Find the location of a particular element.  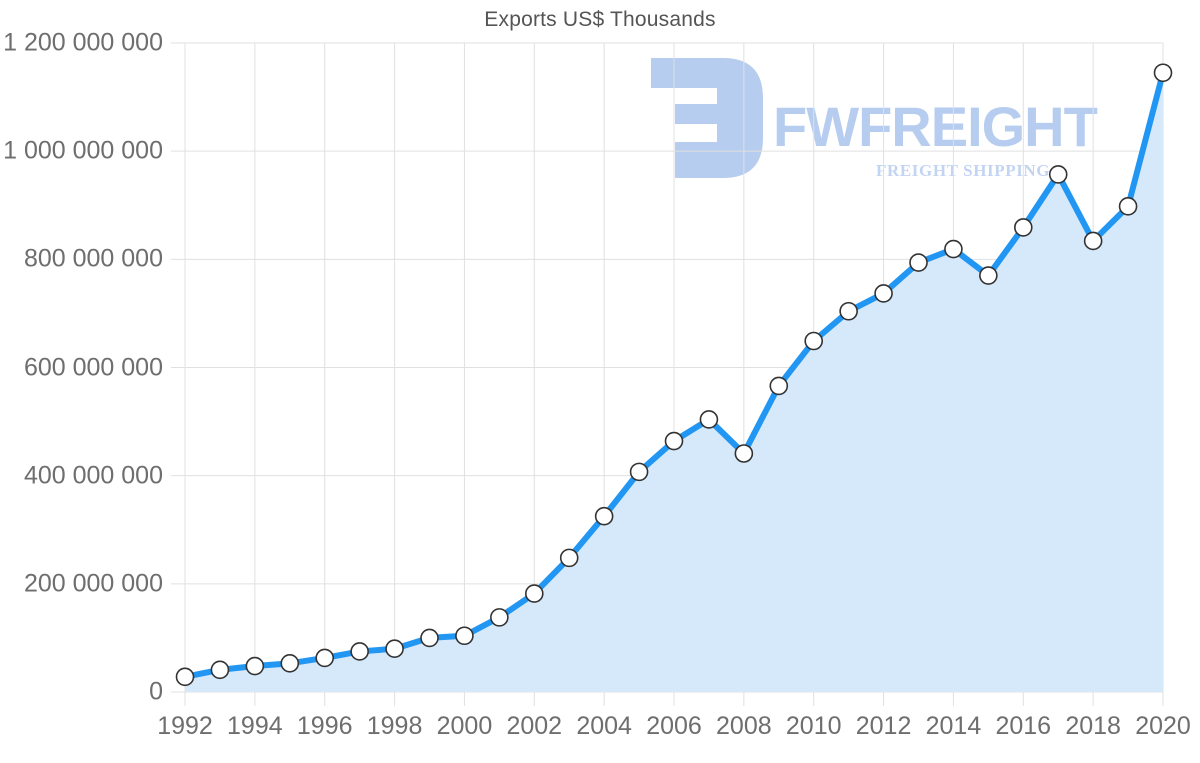

y-axis-tick-label: 800 000 000 is located at coordinates (93, 258).